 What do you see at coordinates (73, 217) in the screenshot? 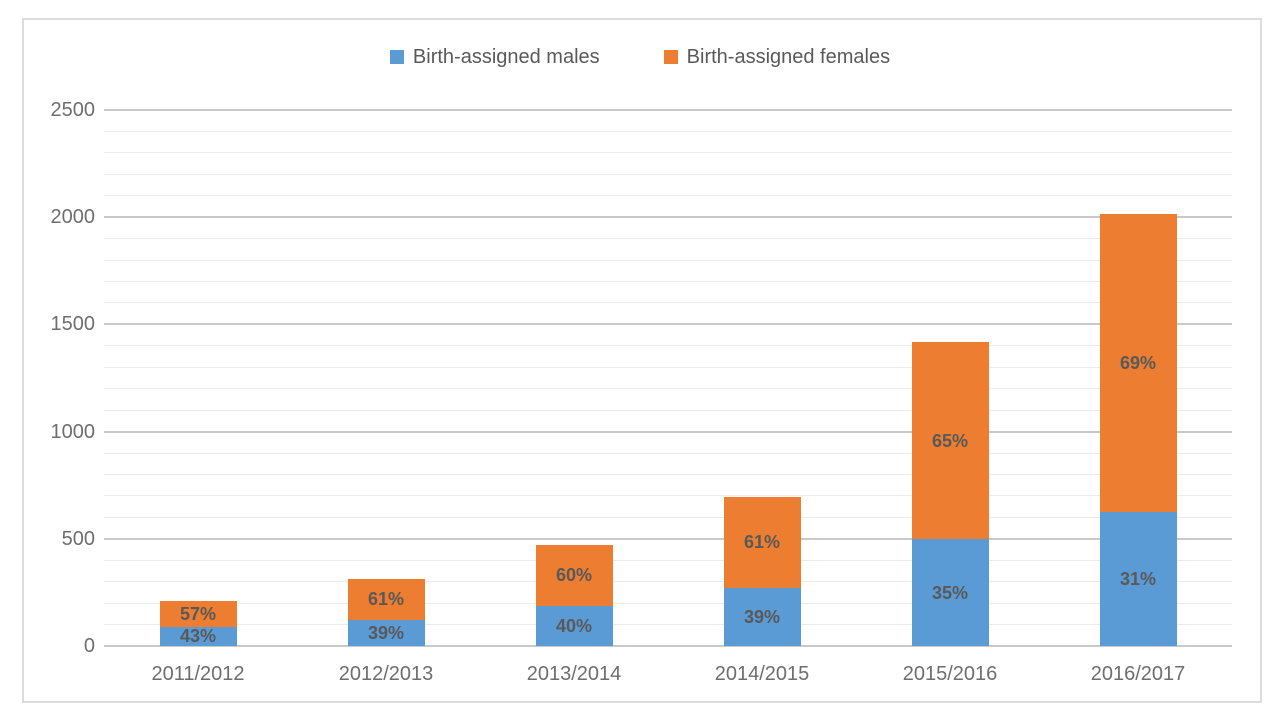
I see `y-axis-tick-label: 2000` at bounding box center [73, 217].